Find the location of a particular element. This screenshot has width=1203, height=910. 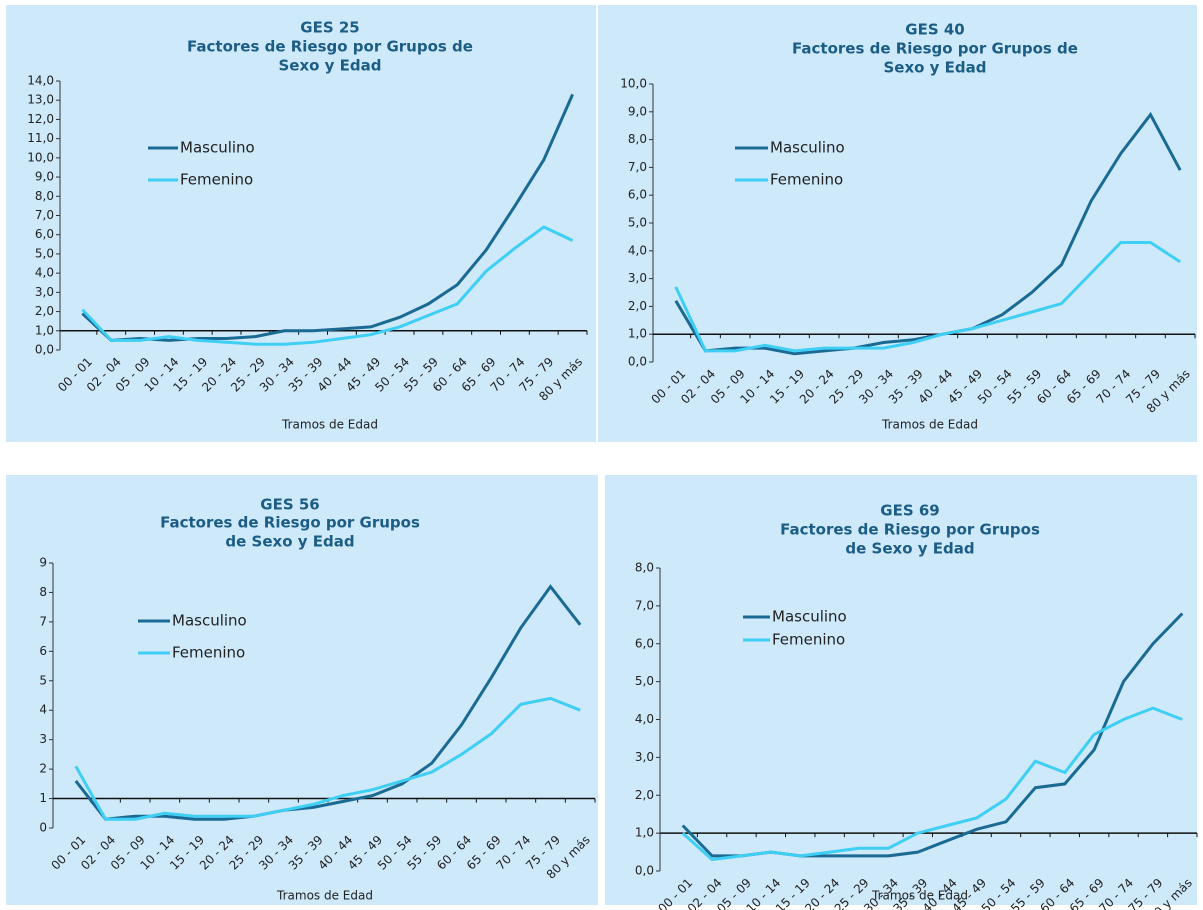

y-tick-label: 9 is located at coordinates (43, 563).